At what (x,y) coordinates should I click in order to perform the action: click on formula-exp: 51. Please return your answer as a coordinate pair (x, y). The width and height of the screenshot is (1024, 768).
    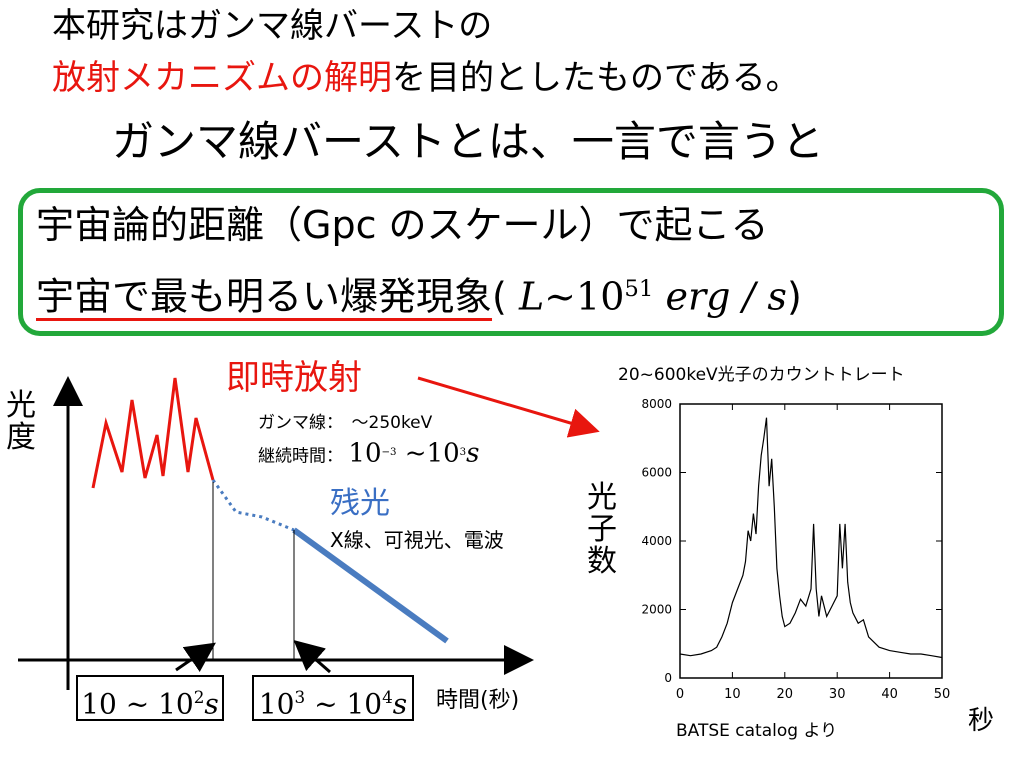
    Looking at the image, I should click on (639, 289).